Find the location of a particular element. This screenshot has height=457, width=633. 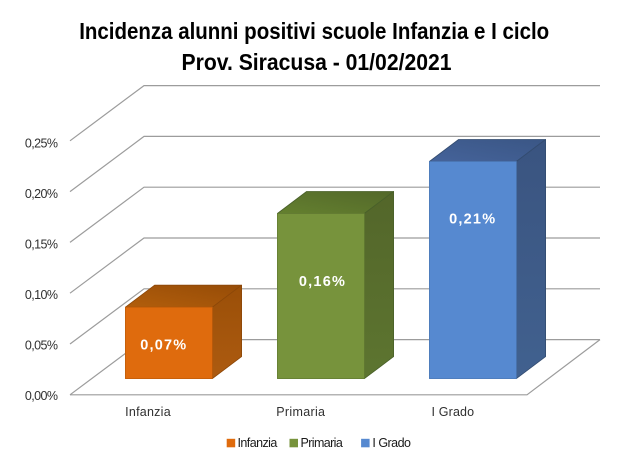

svg-text: 0,15% is located at coordinates (41, 245).